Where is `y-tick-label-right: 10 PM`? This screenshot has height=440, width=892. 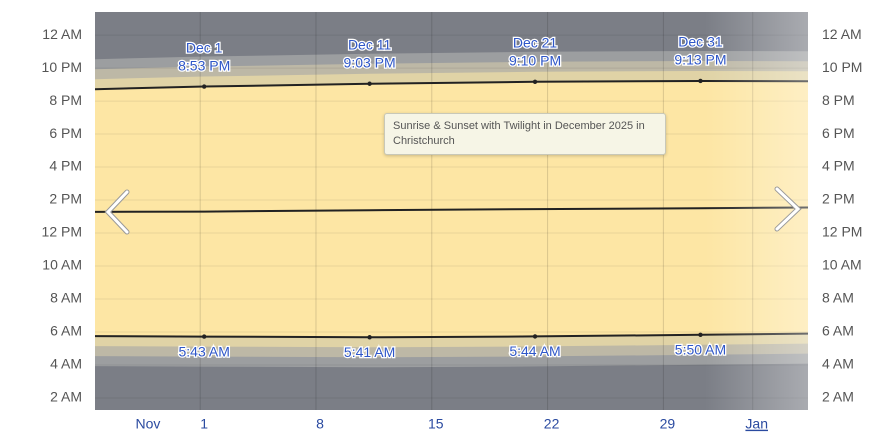
y-tick-label-right: 10 PM is located at coordinates (842, 67).